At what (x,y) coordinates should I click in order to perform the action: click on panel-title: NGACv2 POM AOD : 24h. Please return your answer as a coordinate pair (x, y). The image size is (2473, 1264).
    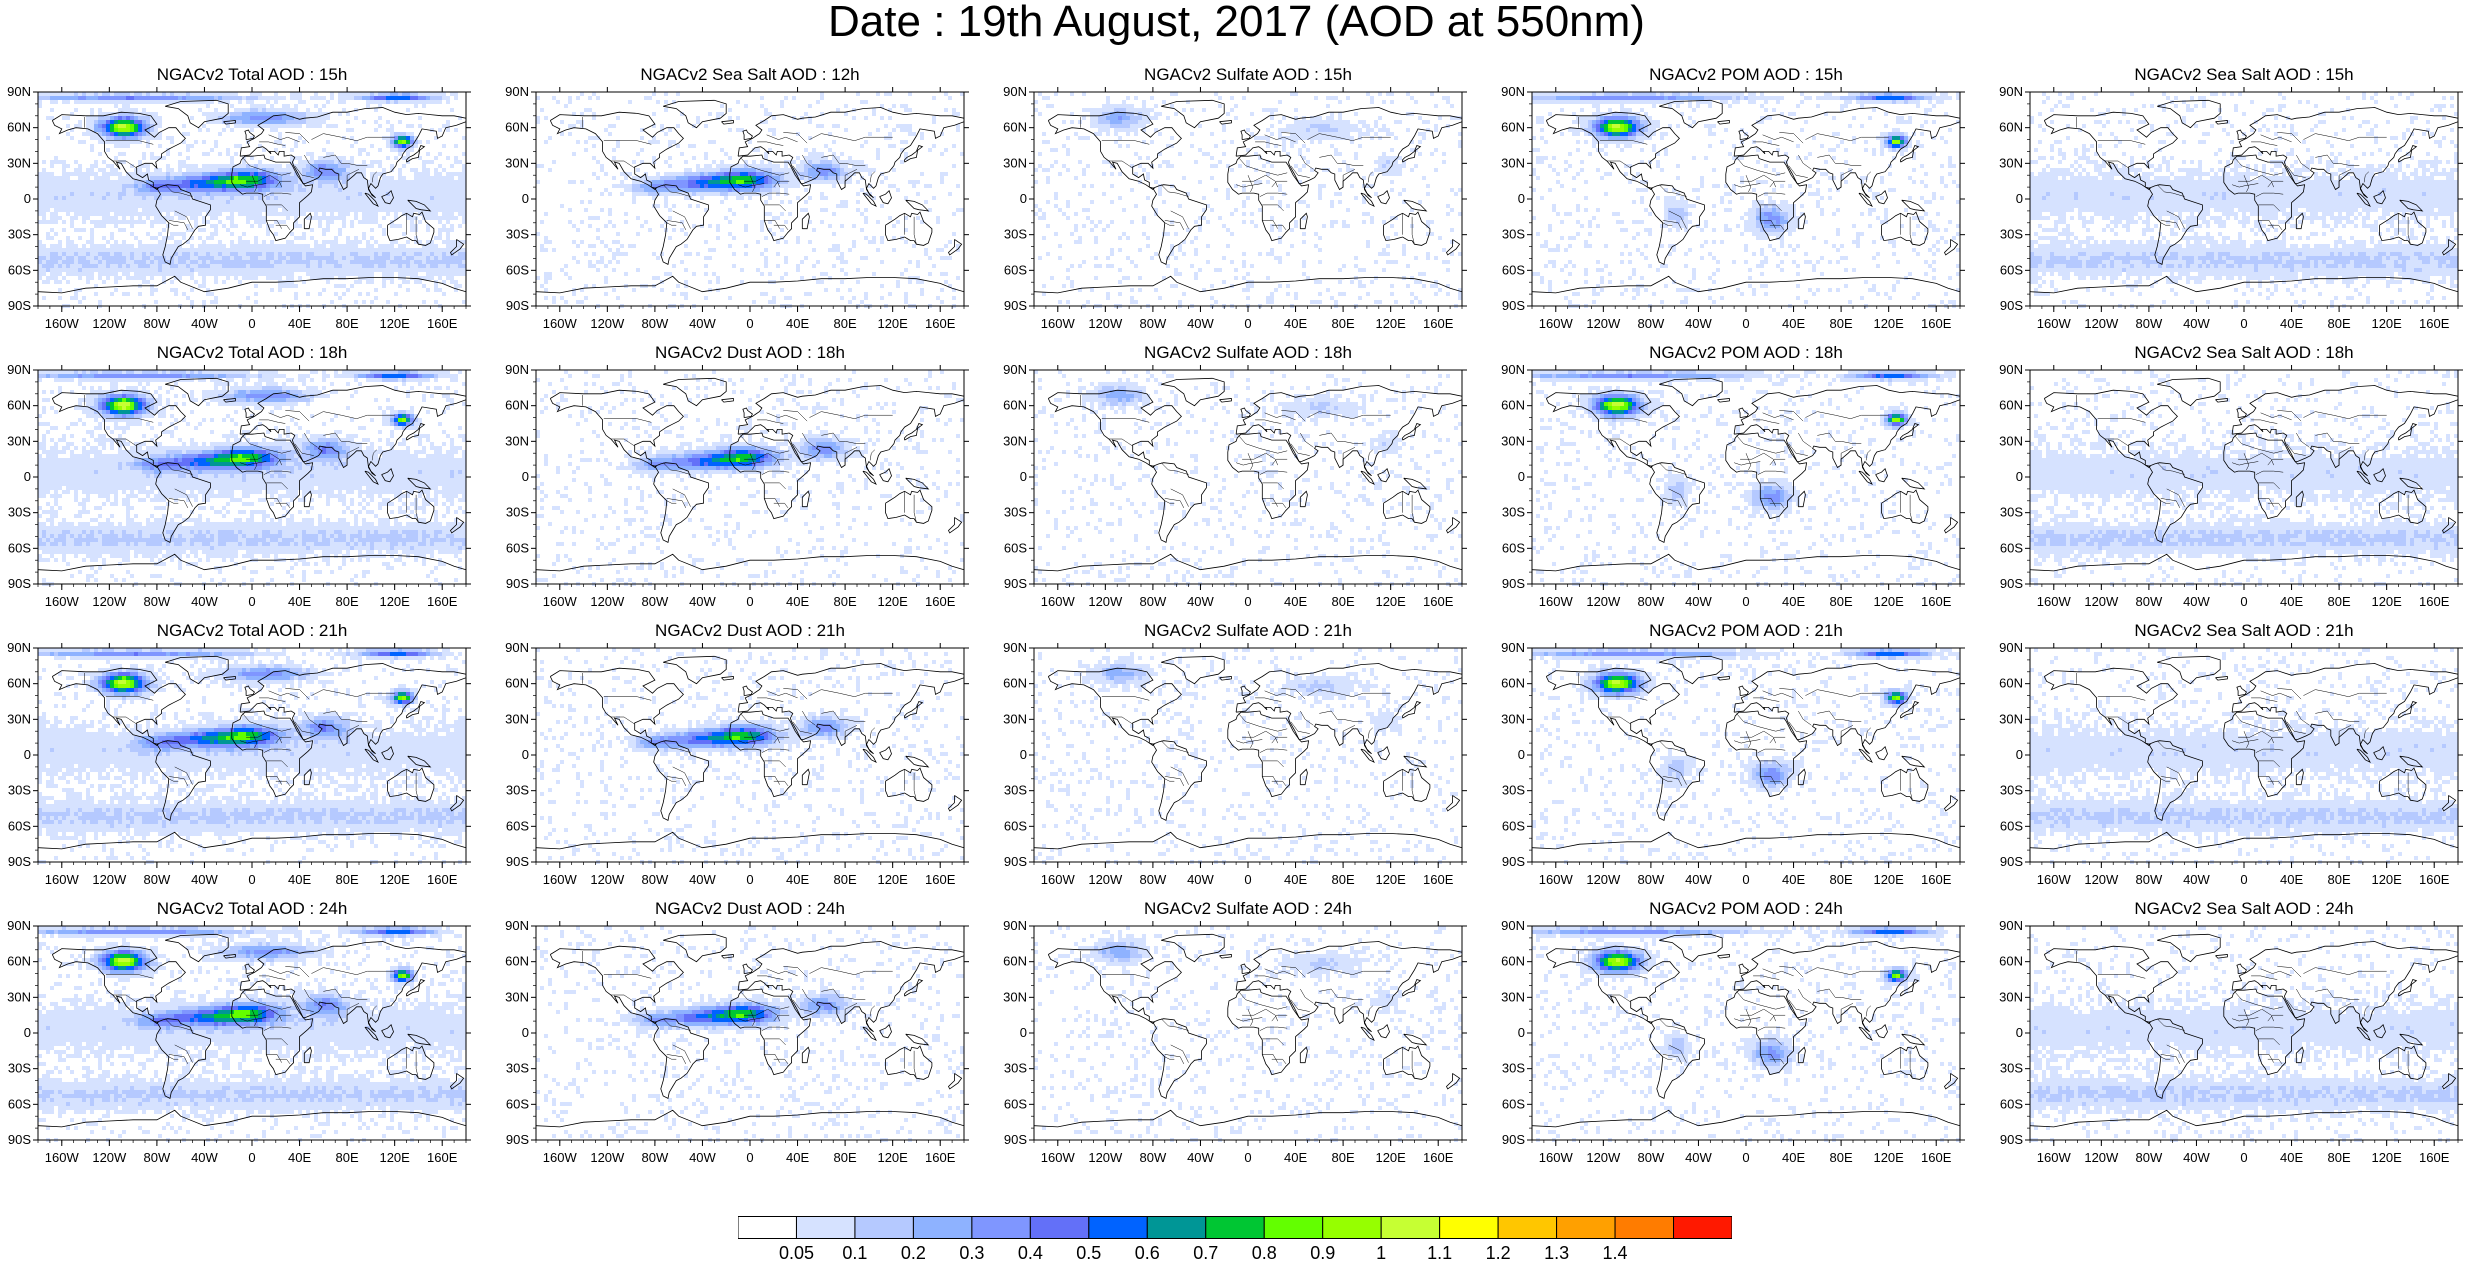
    Looking at the image, I should click on (1746, 909).